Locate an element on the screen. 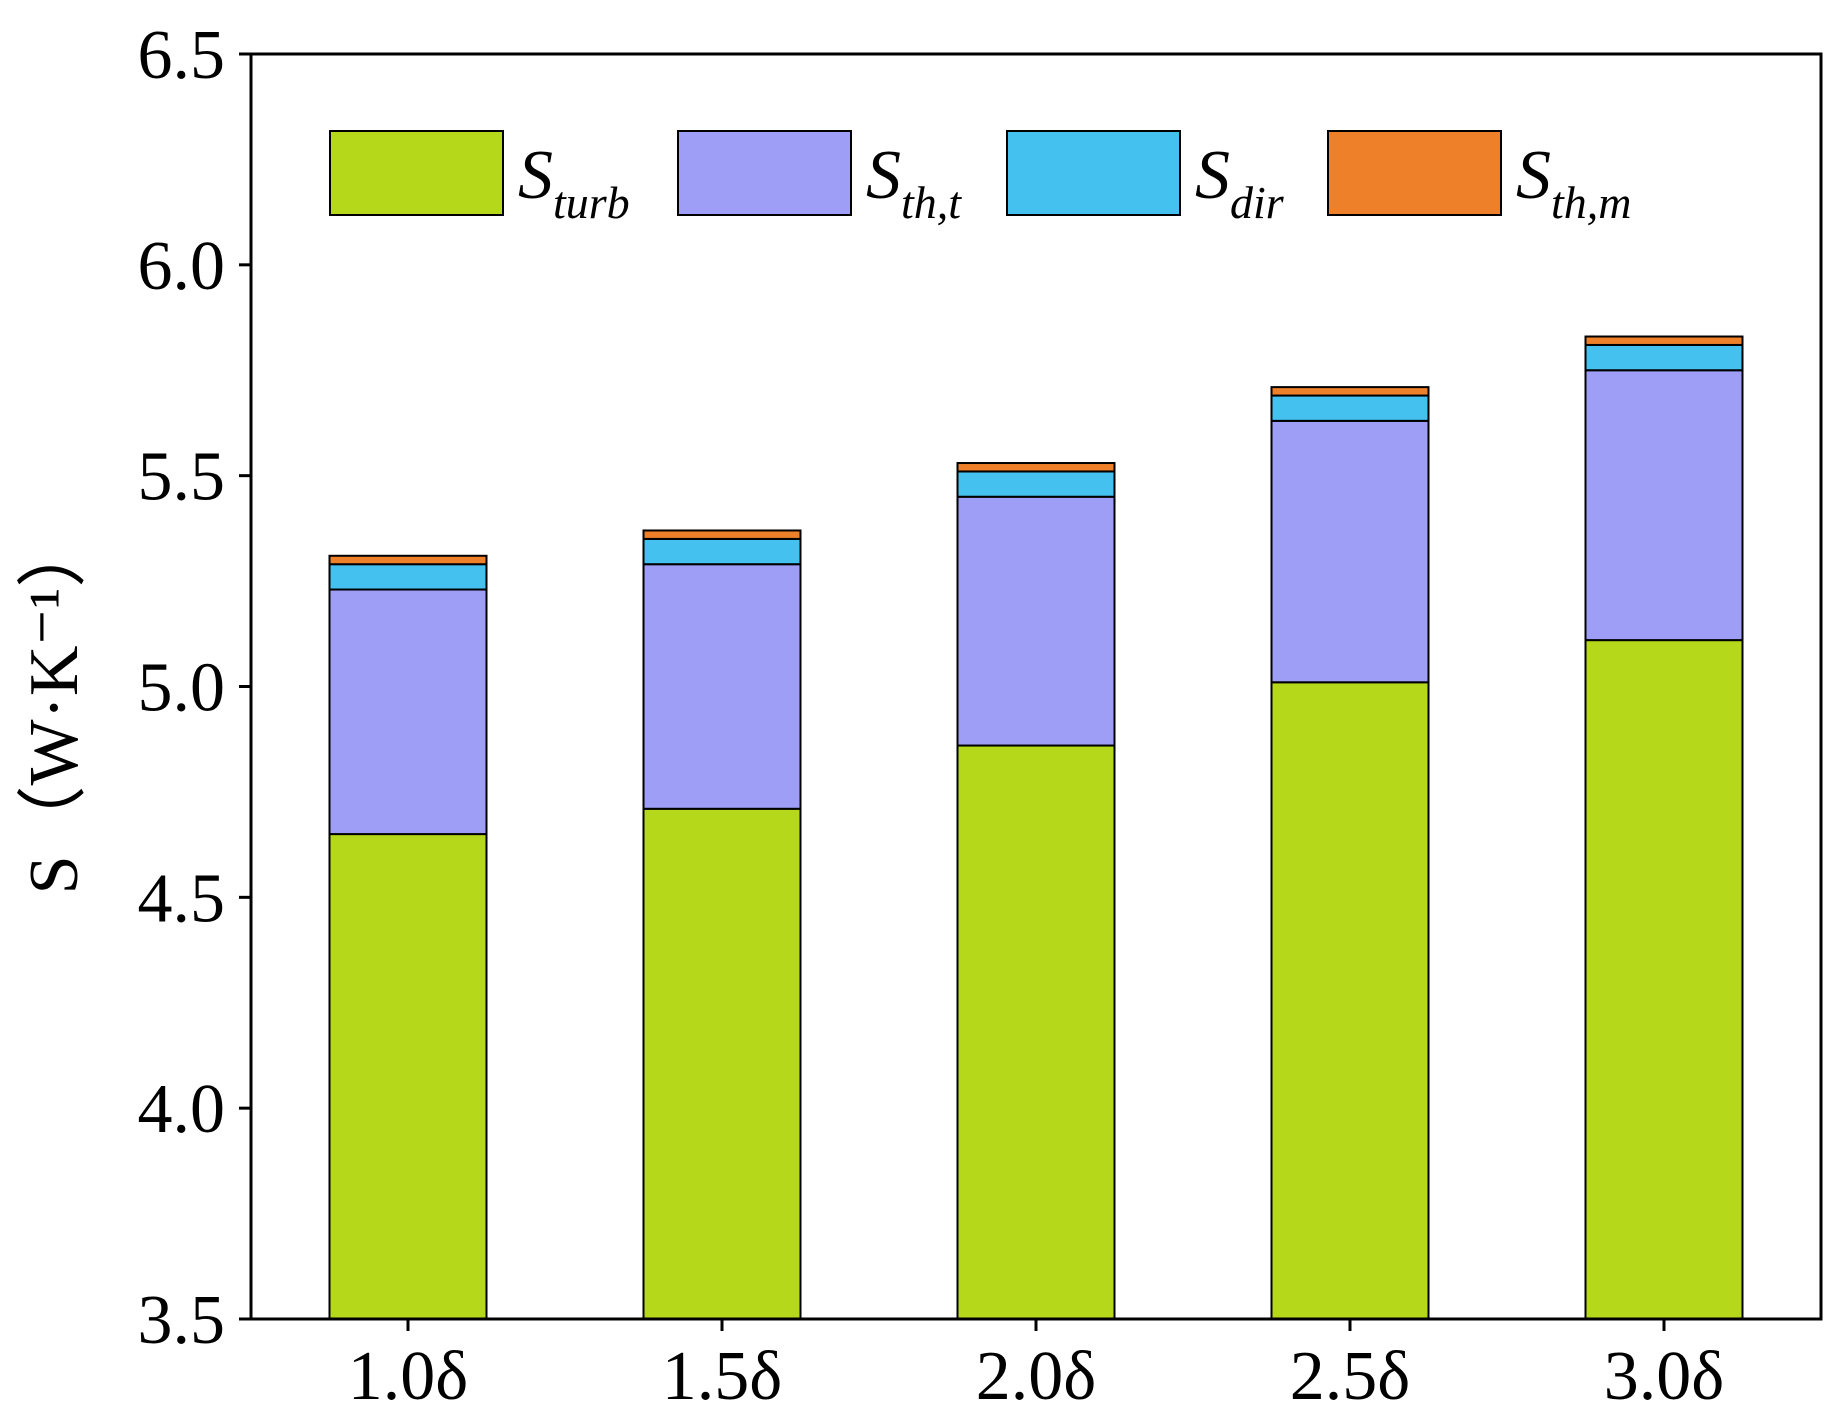 This screenshot has width=1825, height=1423. y-tick-label: 4.0 is located at coordinates (182, 1109).